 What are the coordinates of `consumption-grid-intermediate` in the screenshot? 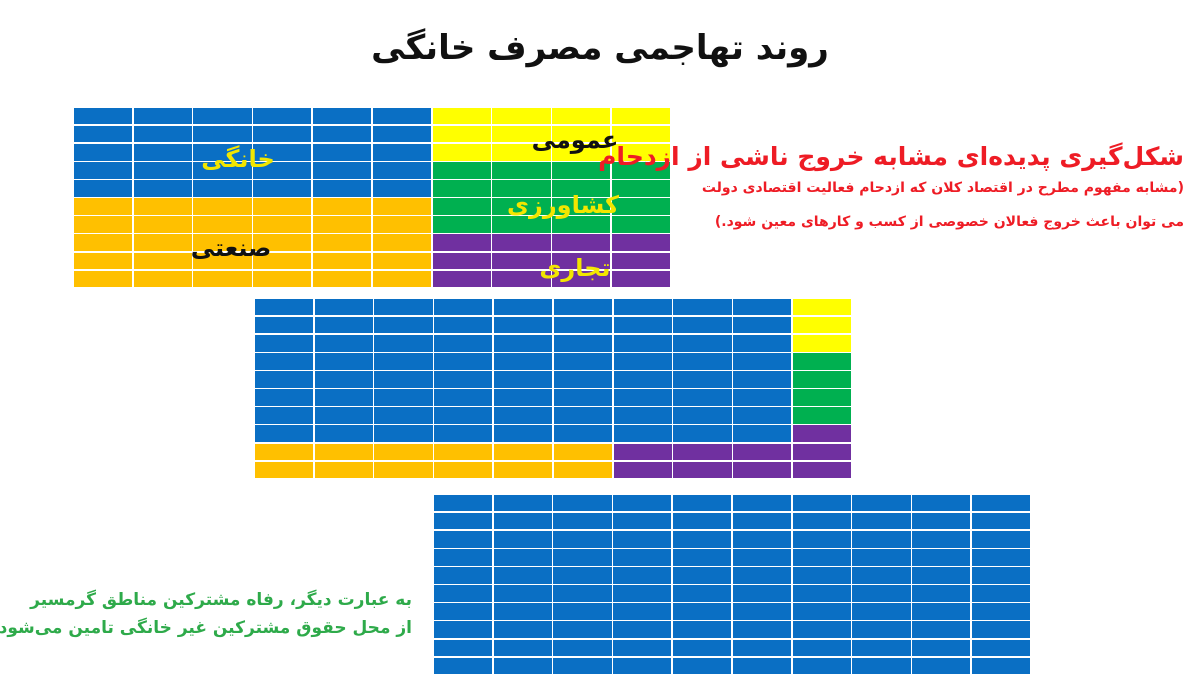 It's located at (553, 388).